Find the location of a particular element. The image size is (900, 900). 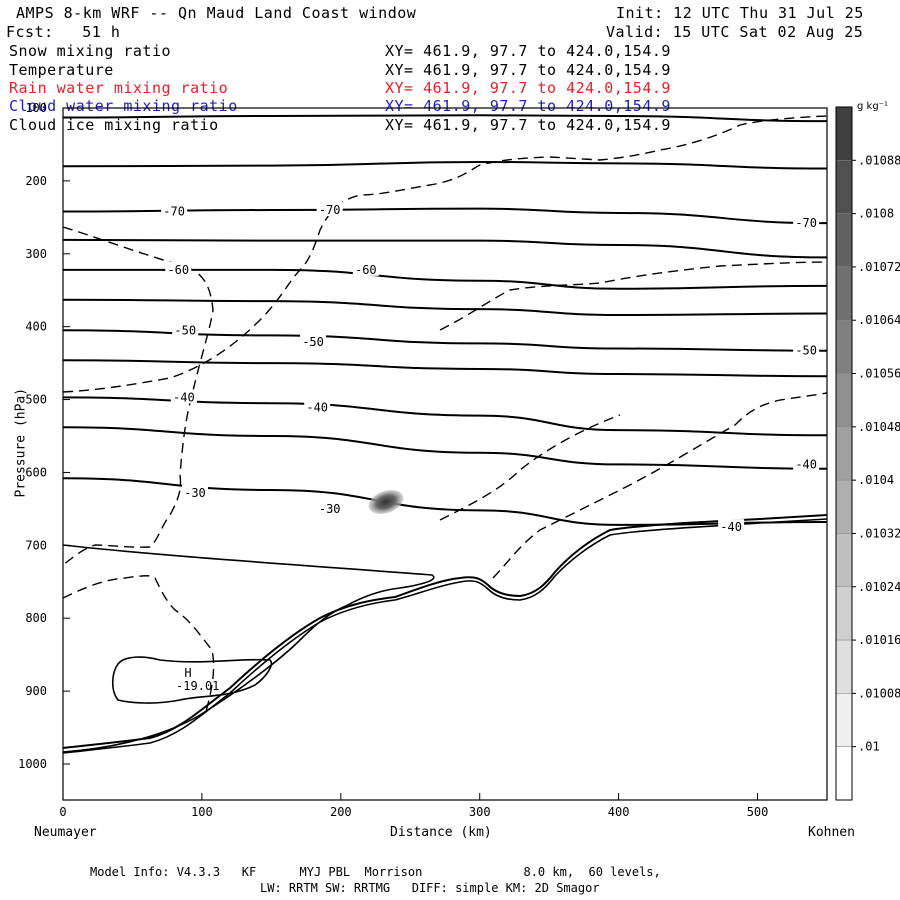

valid-time: Valid: 15 UTC Sat 02 Aug 25 is located at coordinates (735, 32).